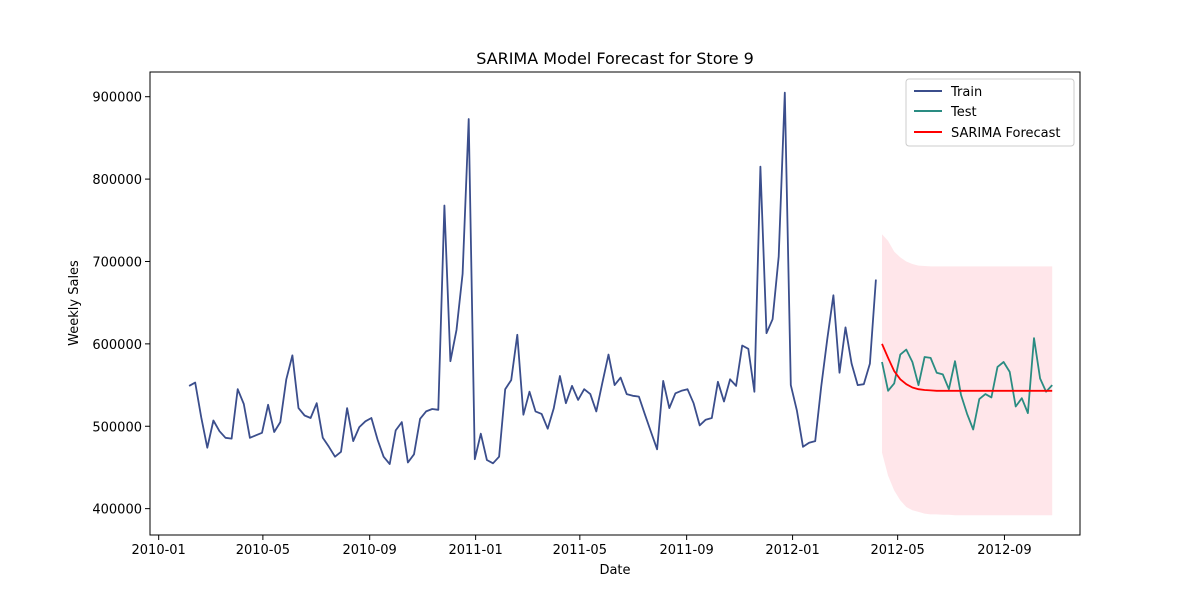 This screenshot has width=1200, height=600. I want to click on series-line-test, so click(967, 384).